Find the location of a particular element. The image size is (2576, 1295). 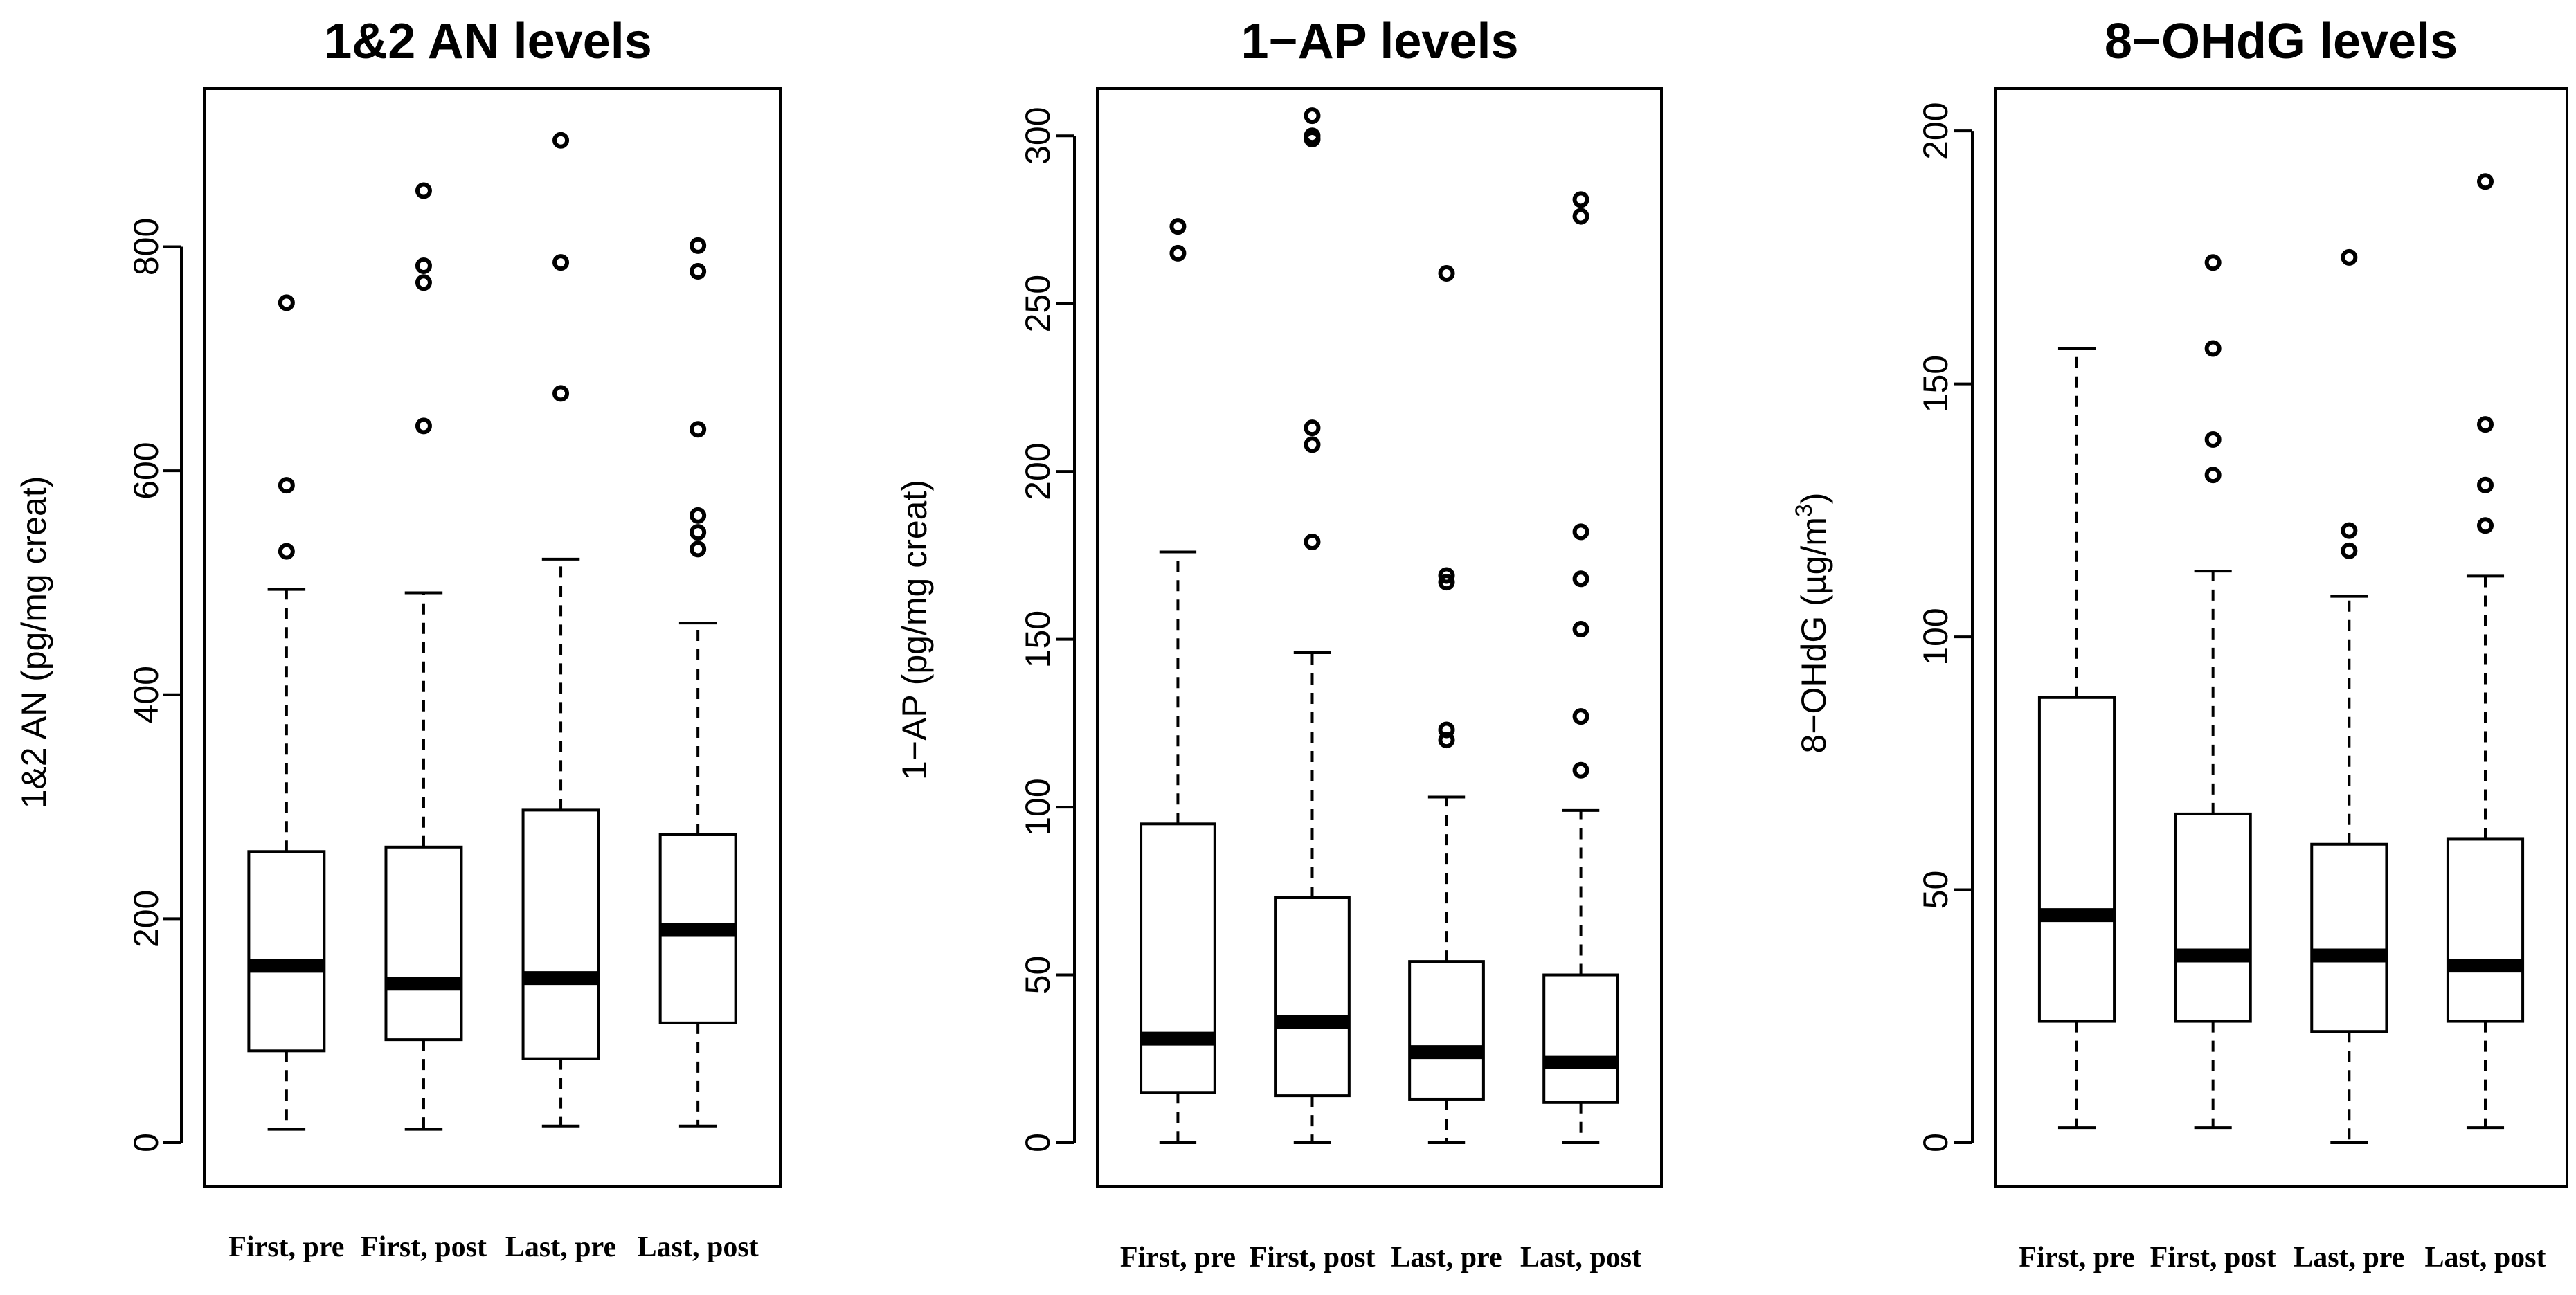

y-axis-label-main: 8−OHdG (µg/m is located at coordinates (1813, 635).